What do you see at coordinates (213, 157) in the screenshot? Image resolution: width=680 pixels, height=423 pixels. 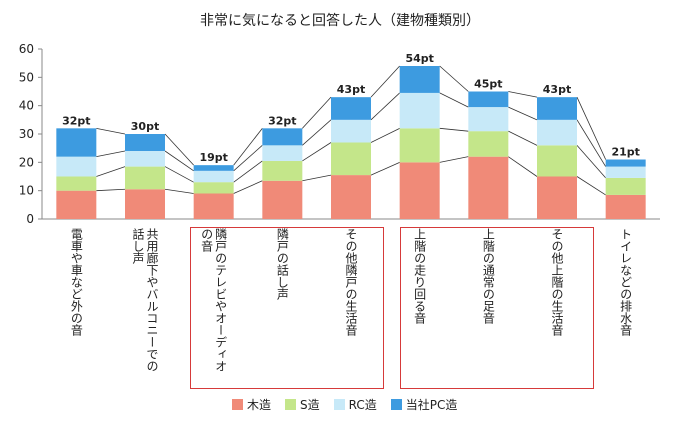 I see `total-label: 19pt` at bounding box center [213, 157].